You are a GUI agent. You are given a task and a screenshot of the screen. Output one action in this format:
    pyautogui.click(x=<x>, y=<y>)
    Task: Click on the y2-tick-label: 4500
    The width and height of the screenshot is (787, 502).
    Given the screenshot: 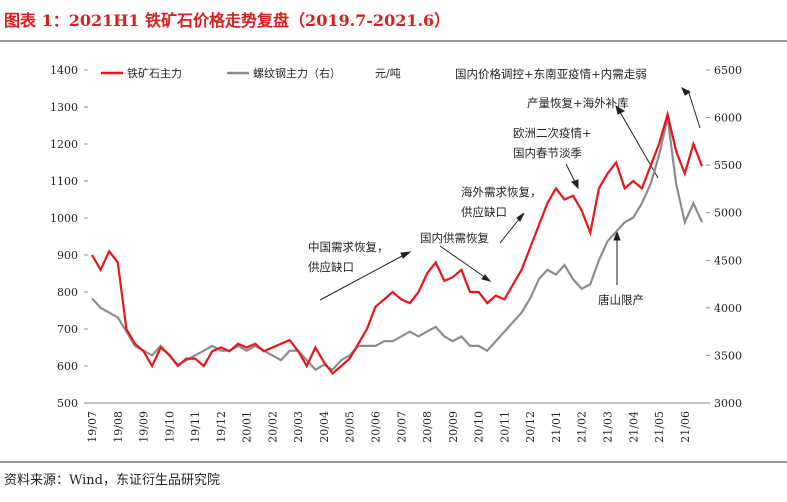 What is the action you would take?
    pyautogui.click(x=728, y=260)
    